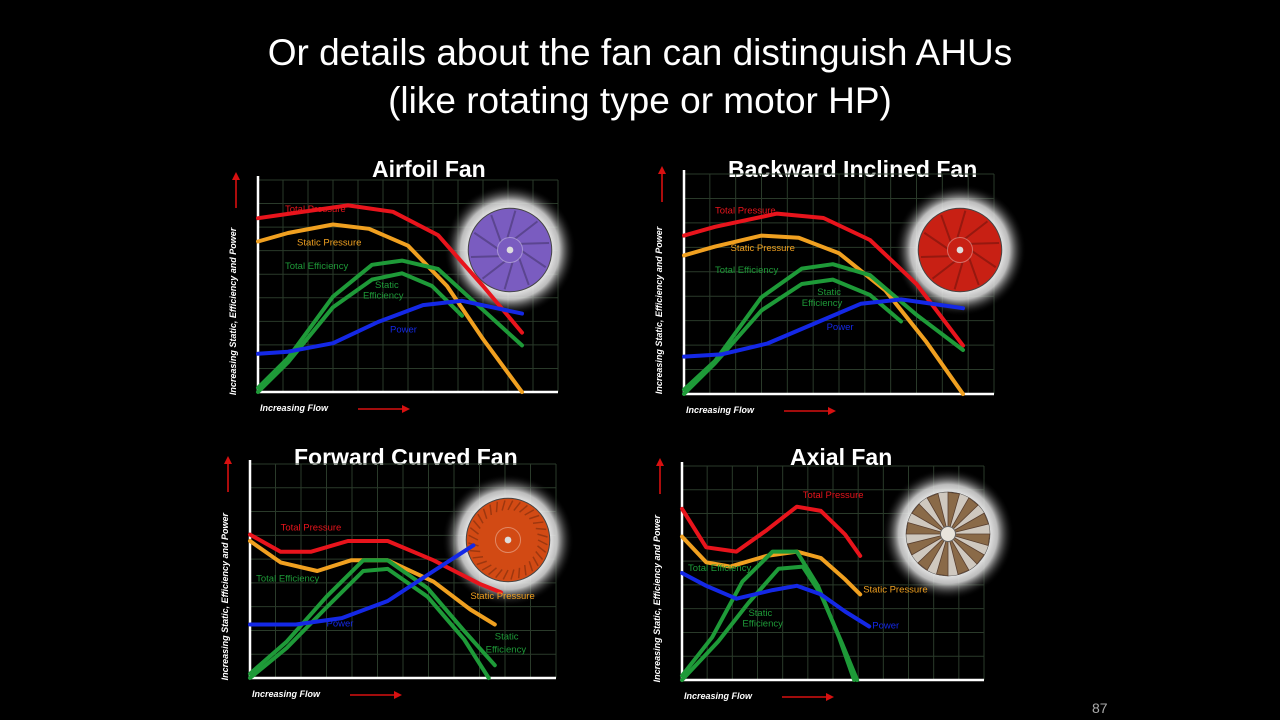  Describe the element at coordinates (960, 250) in the screenshot. I see `red-backward-inclined-impeller-icon` at that location.